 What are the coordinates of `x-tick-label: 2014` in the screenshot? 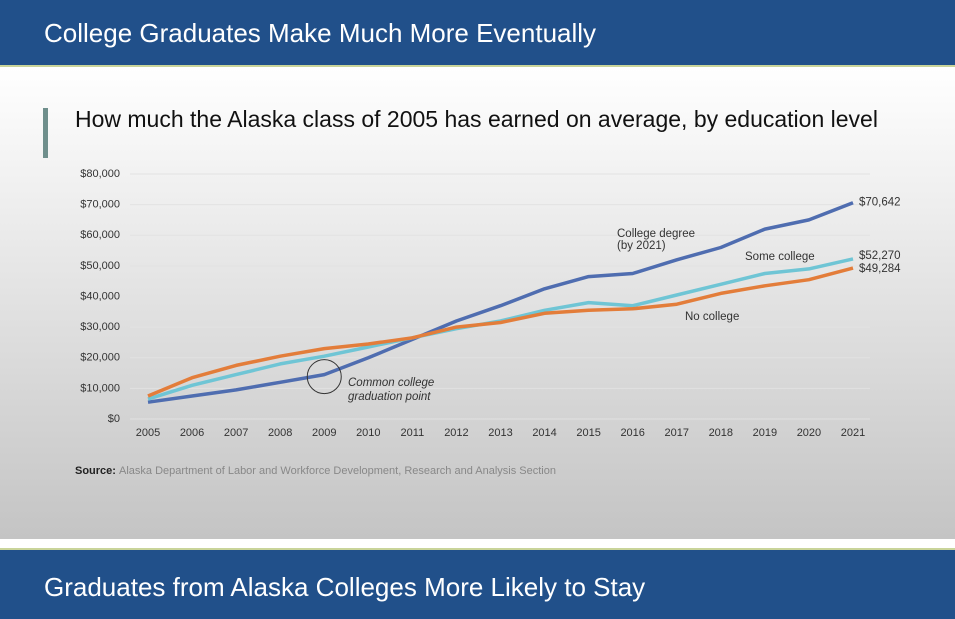 It's located at (544, 433).